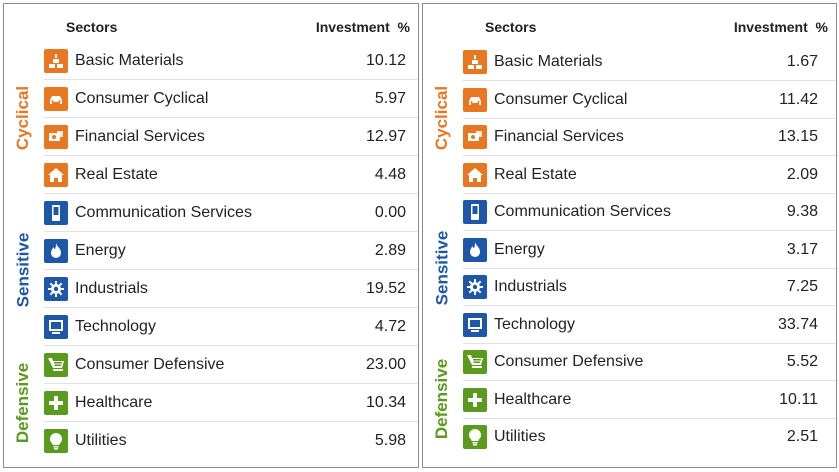  What do you see at coordinates (231, 99) in the screenshot?
I see `sector-row: Consumer Cyclical 5.97` at bounding box center [231, 99].